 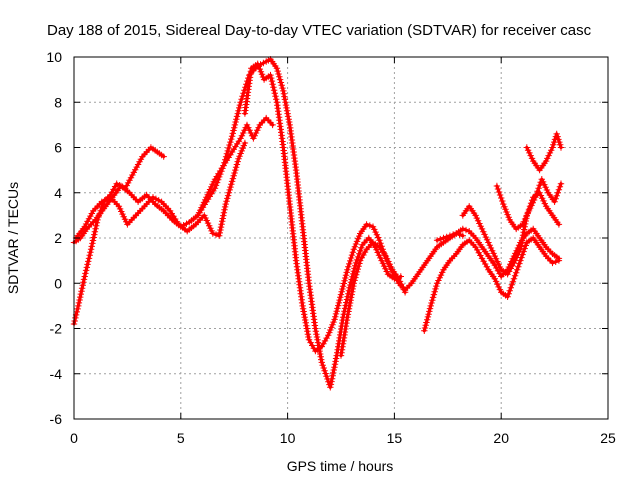 What do you see at coordinates (395, 438) in the screenshot?
I see `x-tick-label: 15` at bounding box center [395, 438].